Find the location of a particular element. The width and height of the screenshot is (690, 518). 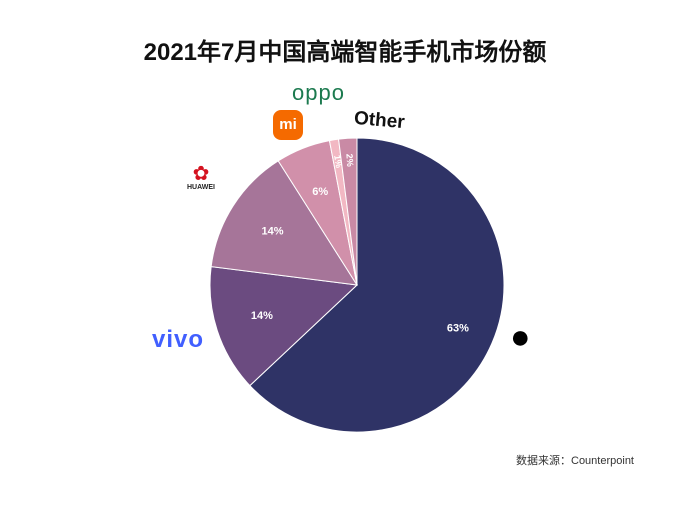

source-note: 数据来源：Counterpoint is located at coordinates (575, 461).